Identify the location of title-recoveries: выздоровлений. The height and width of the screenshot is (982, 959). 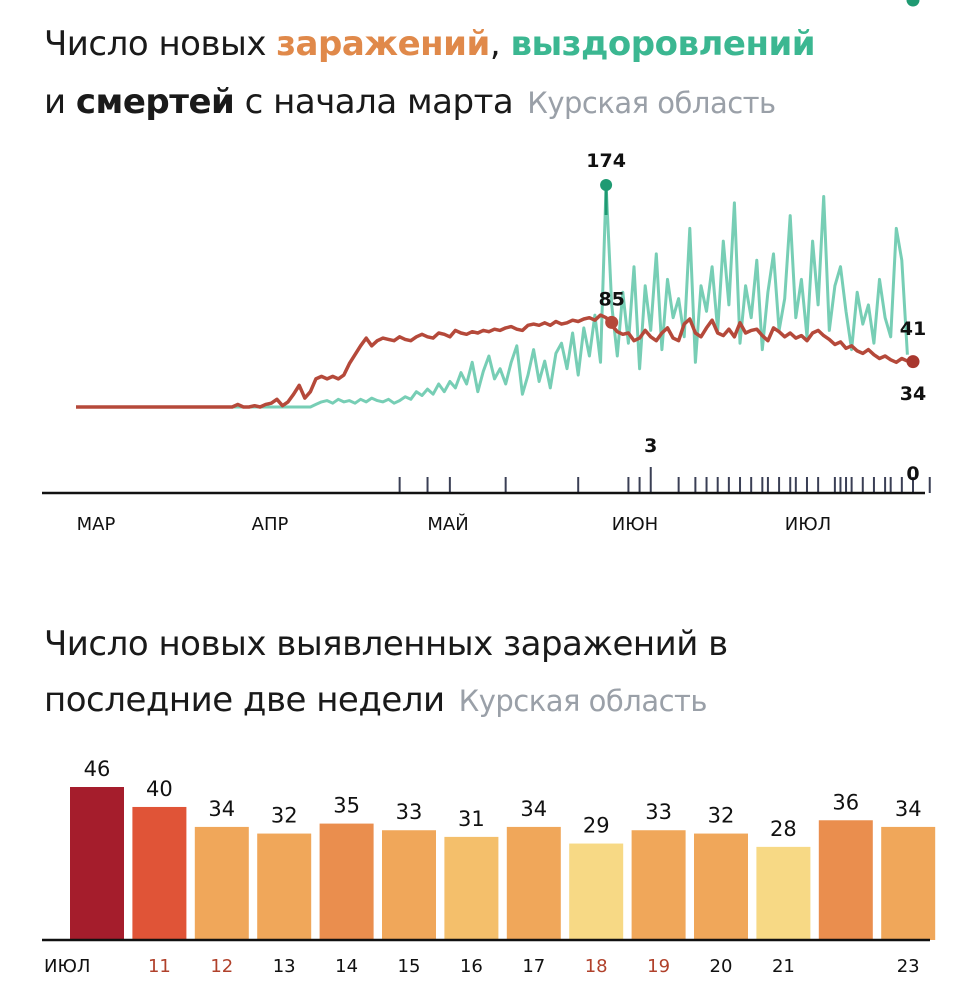
(663, 44).